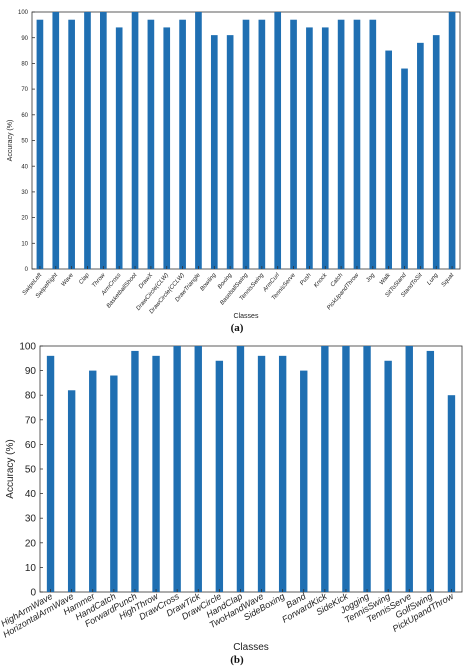  Describe the element at coordinates (87, 140) in the screenshot. I see `bar-Clap` at that location.